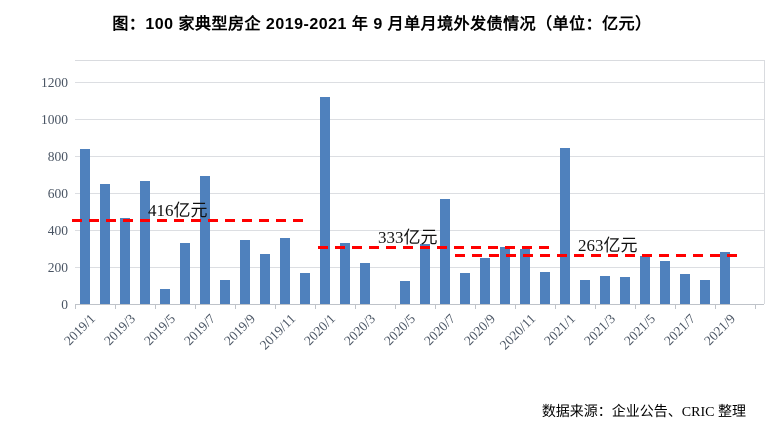 The width and height of the screenshot is (784, 435). What do you see at coordinates (278, 332) in the screenshot?
I see `x-axis-label: 2019/11` at bounding box center [278, 332].